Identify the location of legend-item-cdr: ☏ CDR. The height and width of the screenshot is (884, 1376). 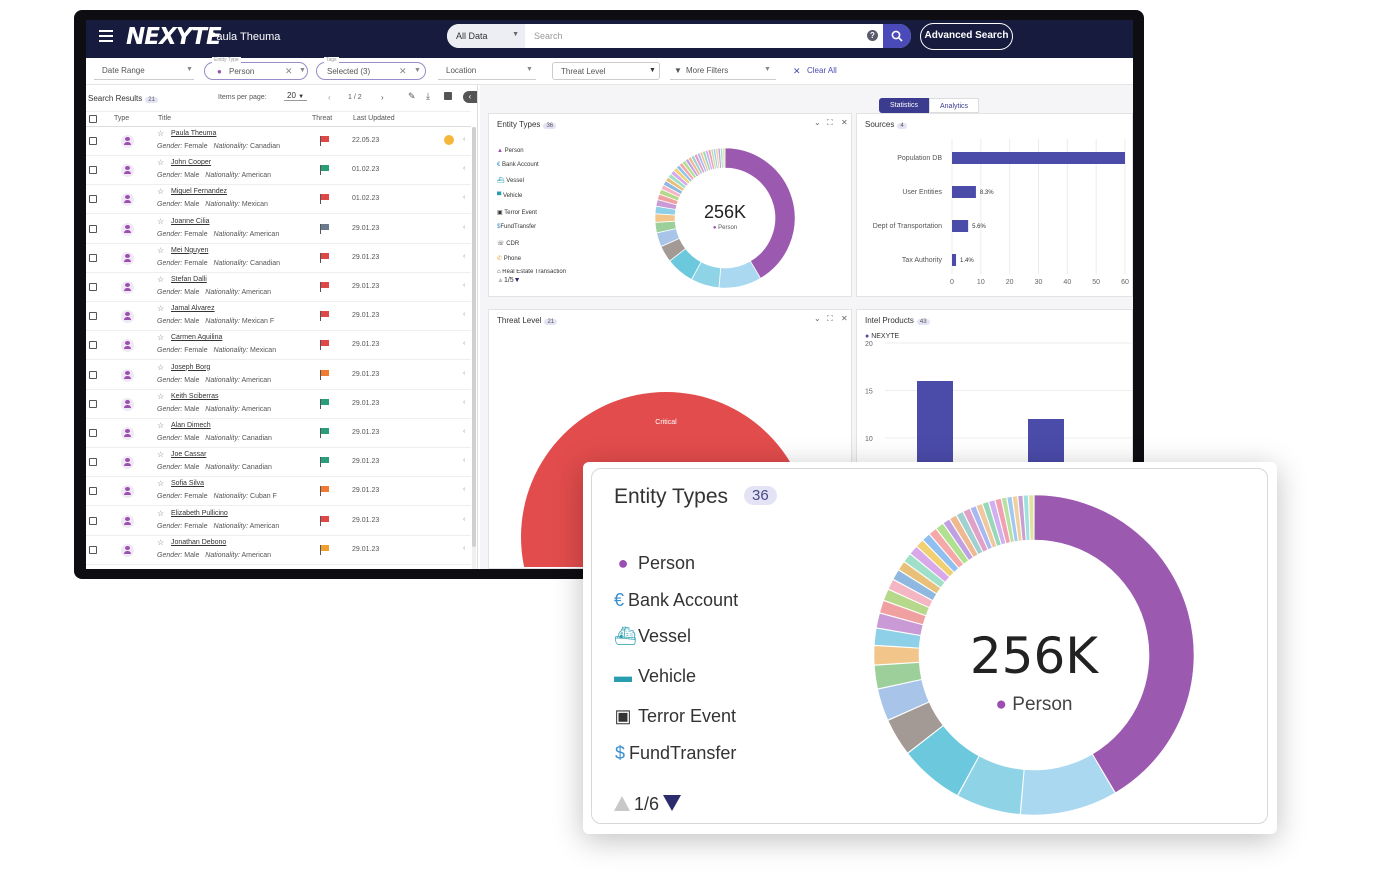
(508, 243).